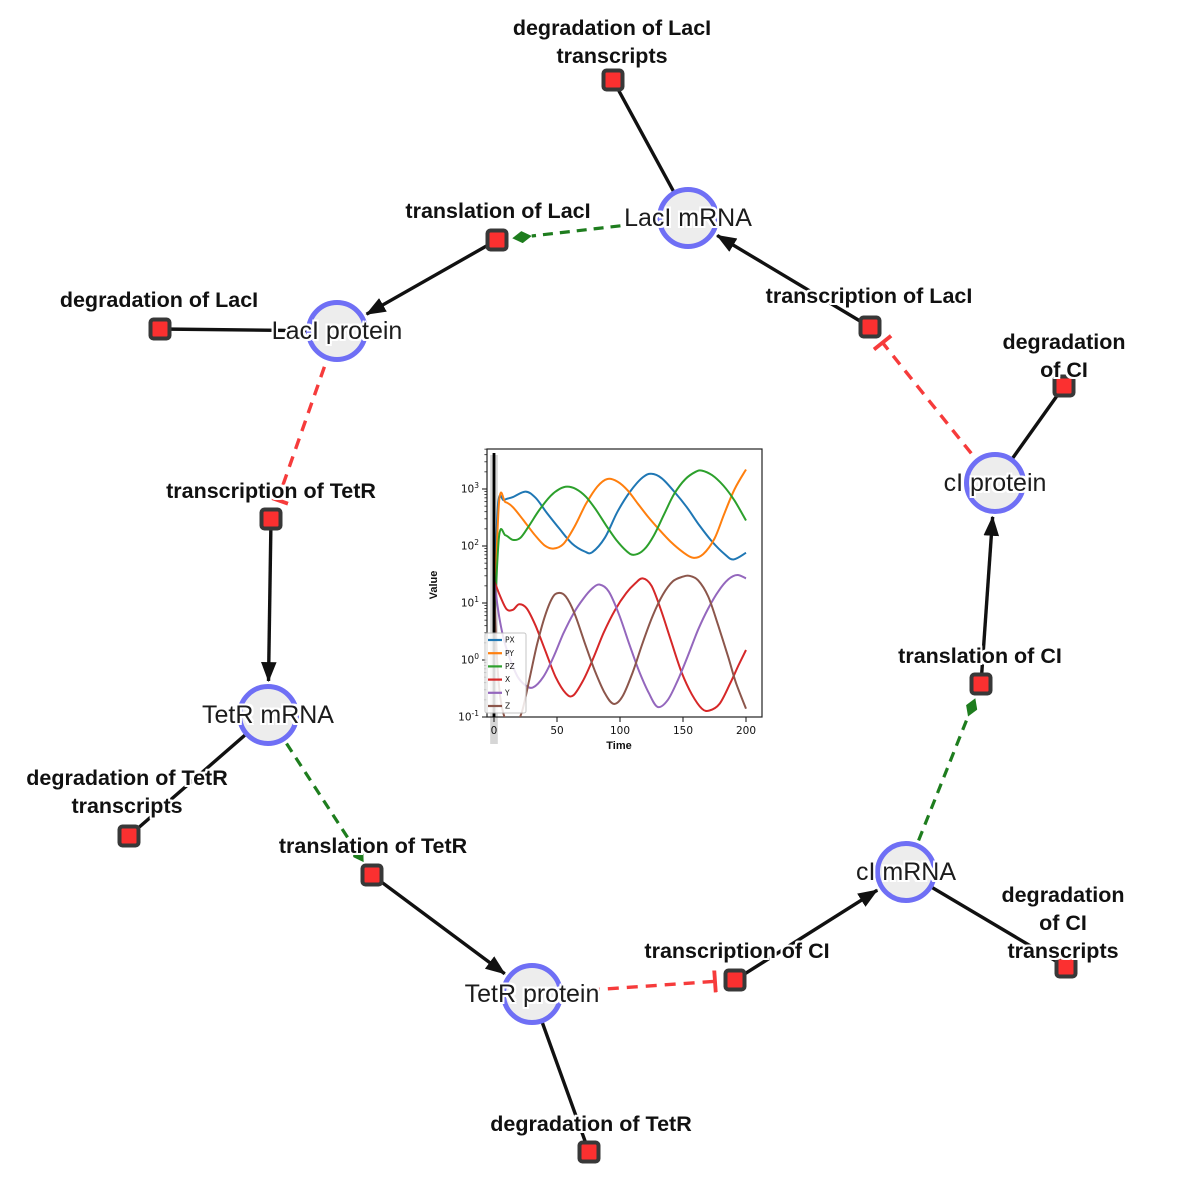 Image resolution: width=1189 pixels, height=1200 pixels. I want to click on species-label-laci_protein: LacI protein, so click(337, 331).